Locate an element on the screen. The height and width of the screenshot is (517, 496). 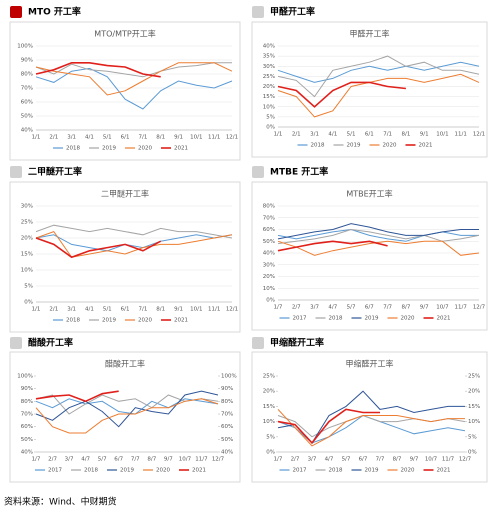
y-tick-label: 80% is located at coordinates (269, 207).